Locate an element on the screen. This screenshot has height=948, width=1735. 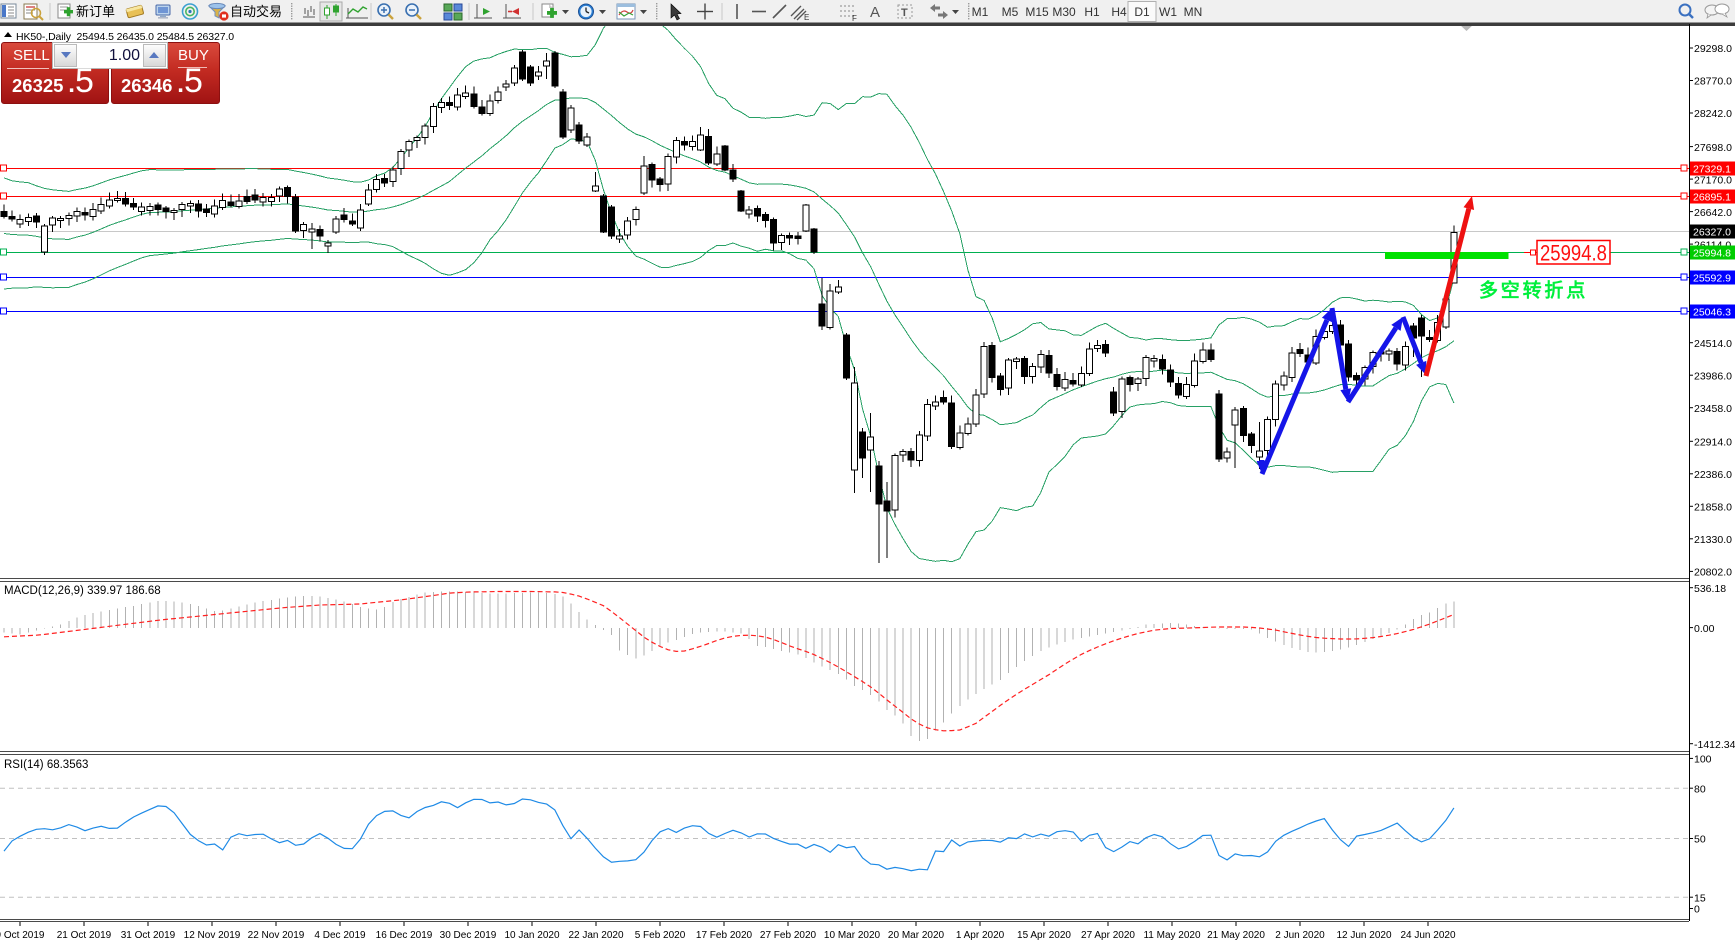
svg-text: 15 is located at coordinates (1700, 898).